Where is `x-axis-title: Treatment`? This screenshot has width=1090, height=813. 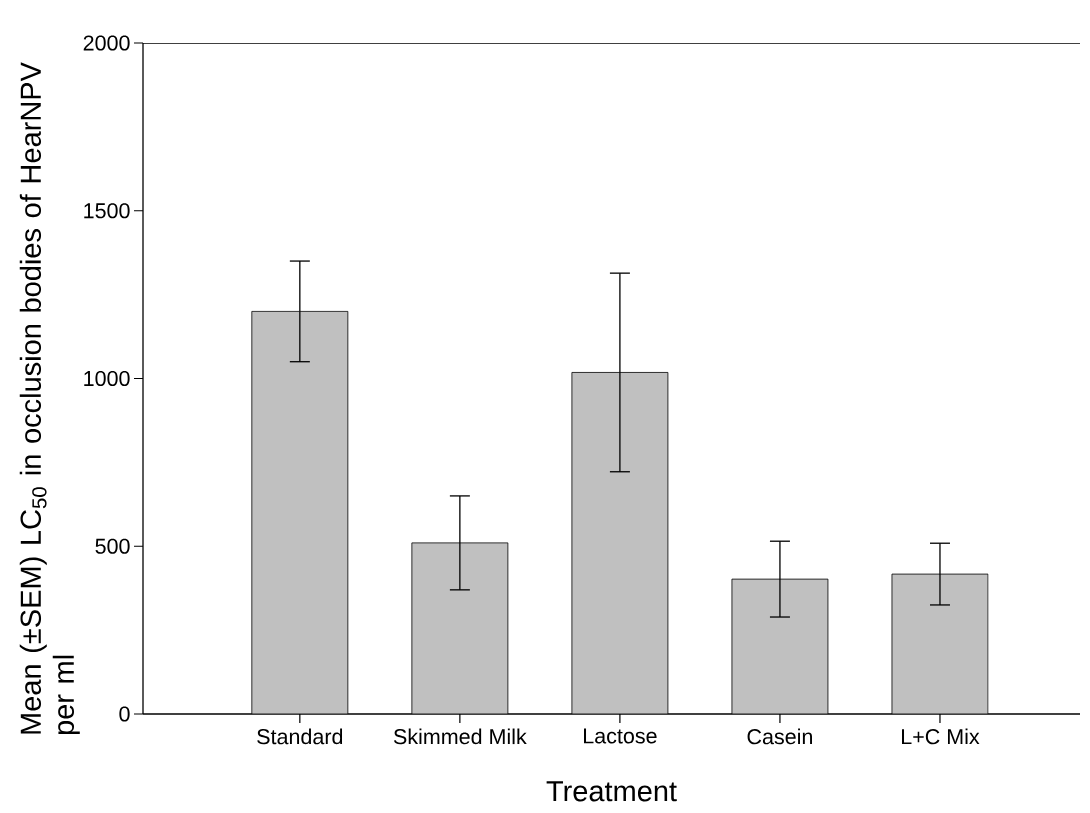
x-axis-title: Treatment is located at coordinates (611, 791).